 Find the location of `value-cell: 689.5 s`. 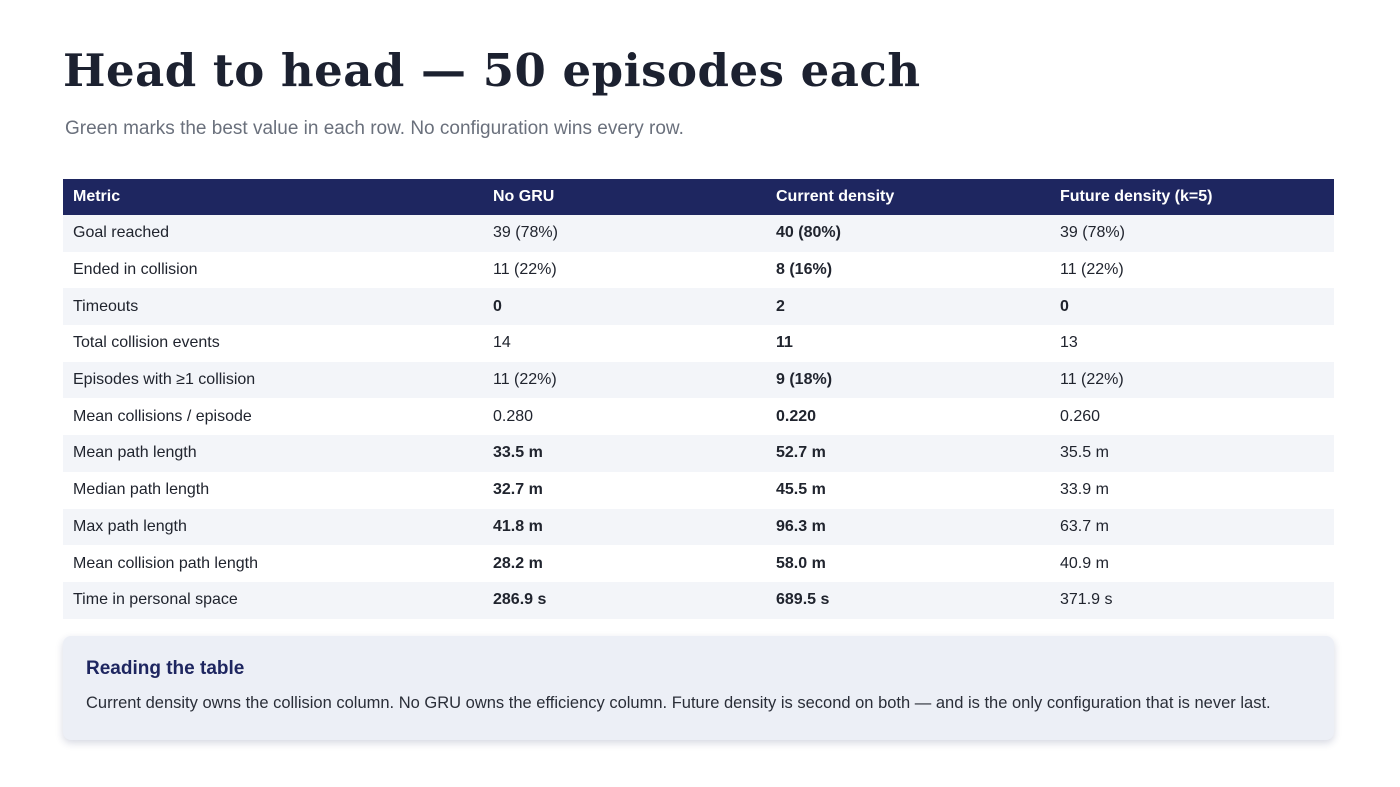

value-cell: 689.5 s is located at coordinates (908, 600).